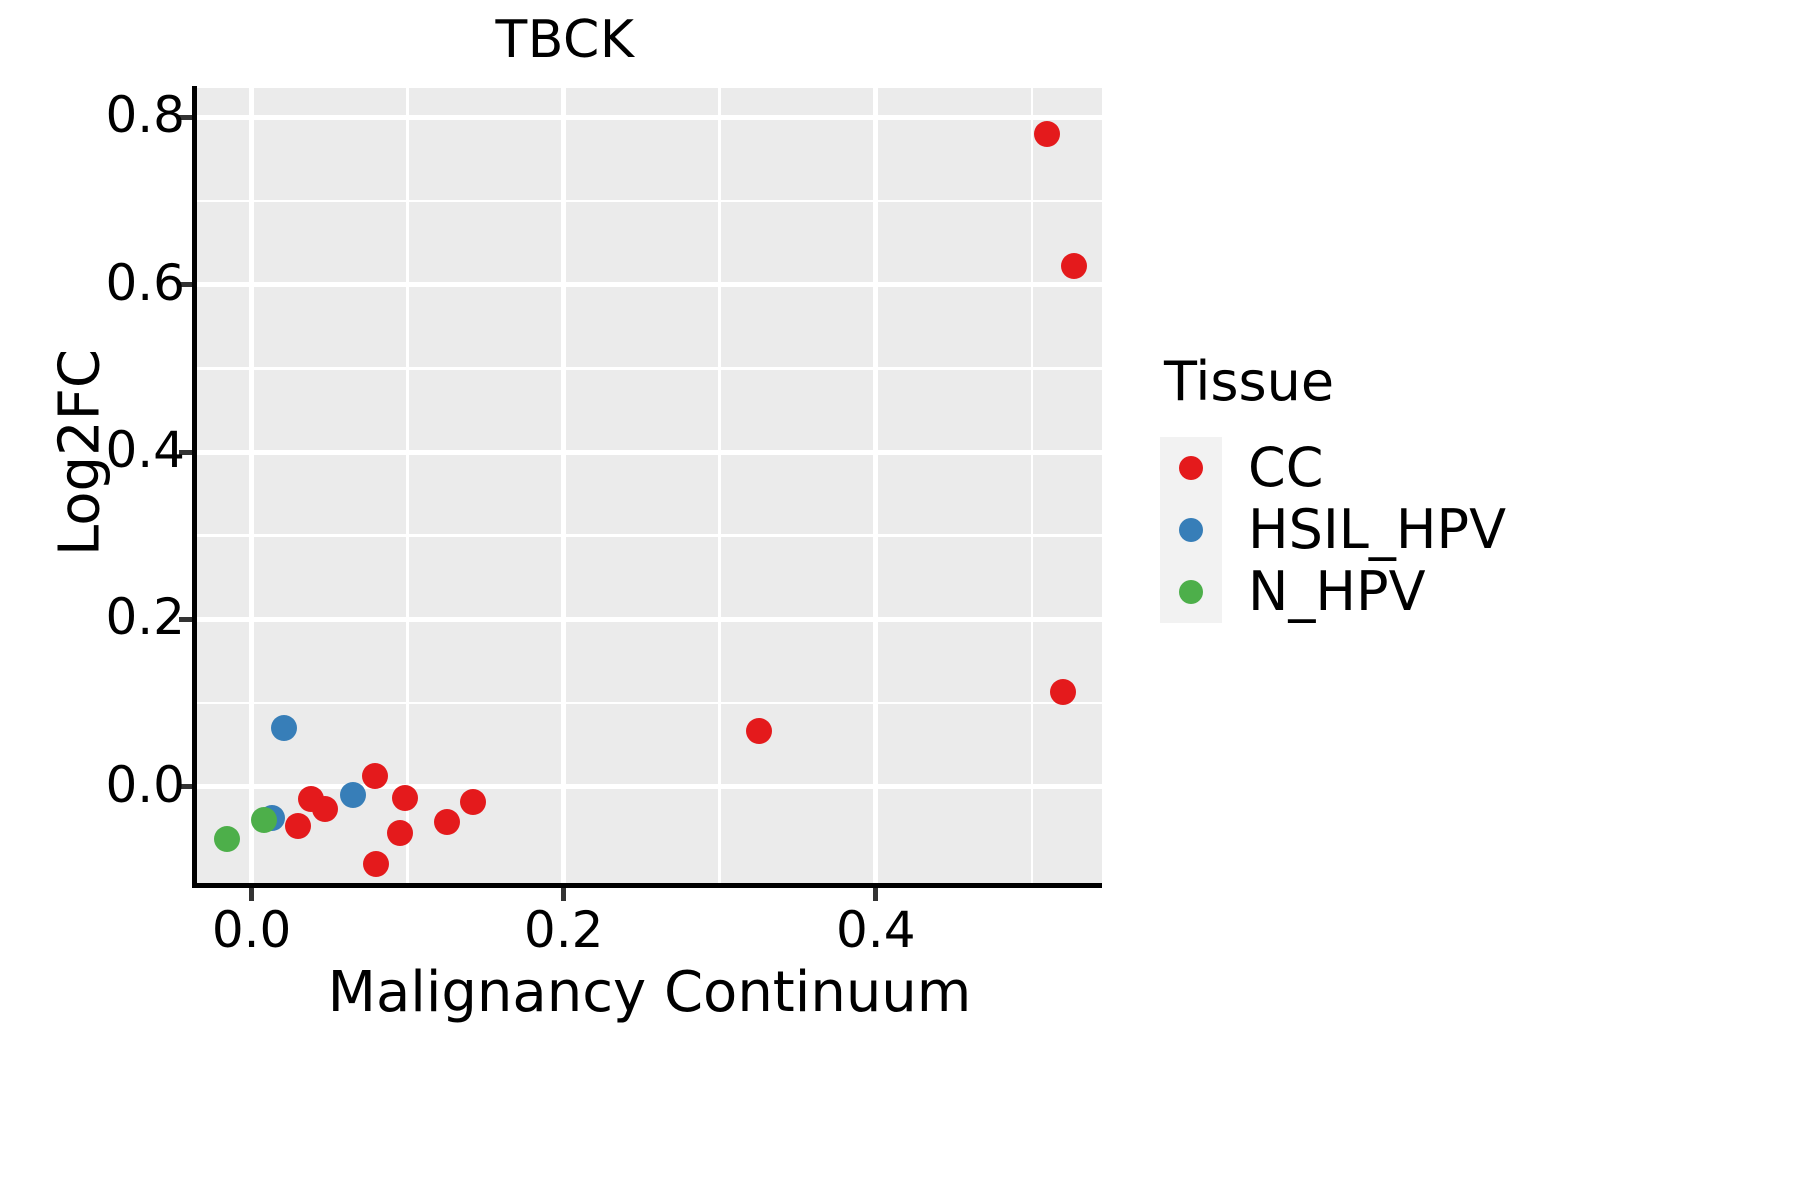  I want to click on legend-items: CC HSIL_HPV N_HPV, so click(1460, 530).